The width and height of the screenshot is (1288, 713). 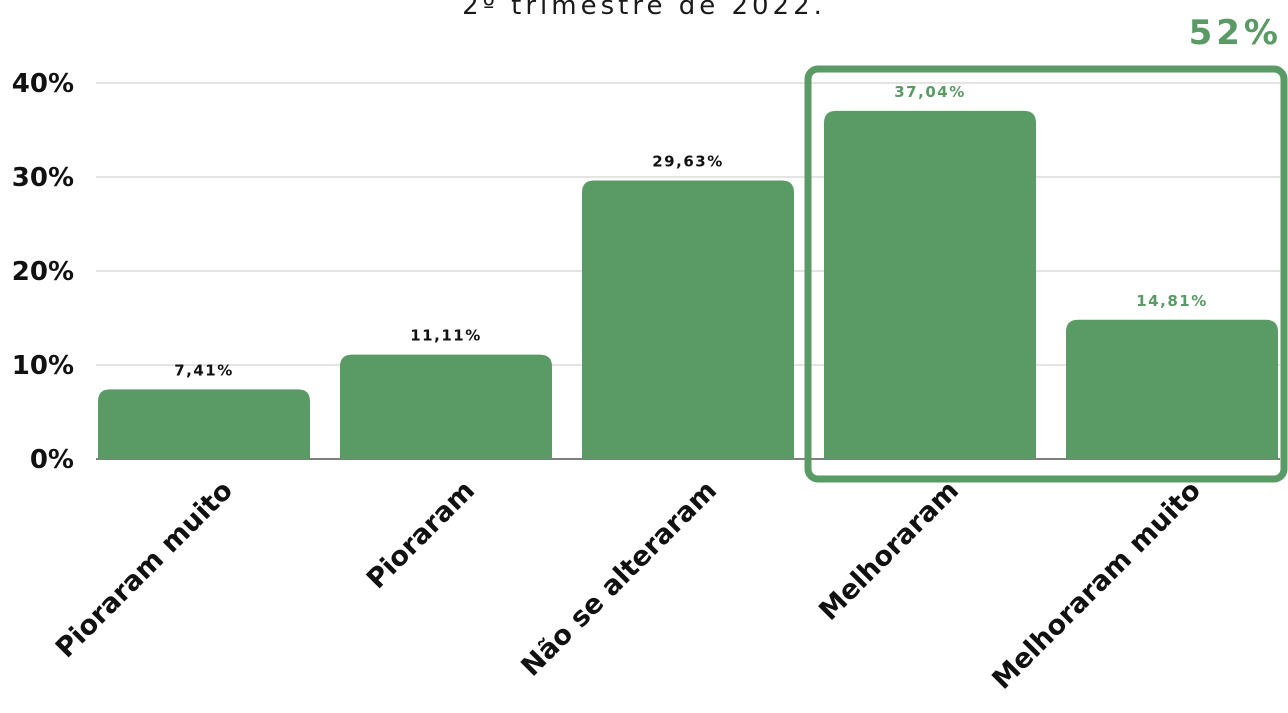 I want to click on y-tick-label: 30%, so click(x=43, y=178).